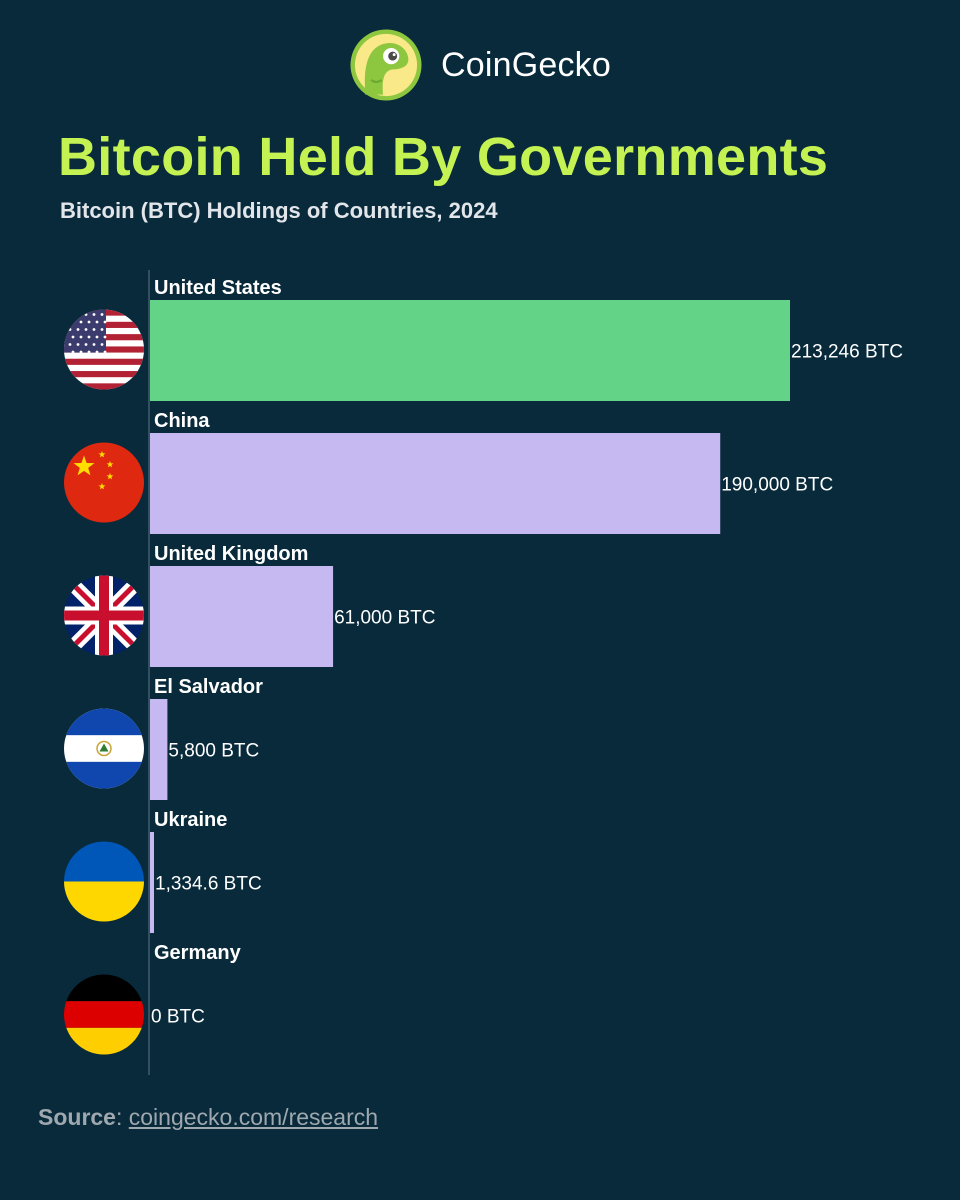 This screenshot has height=1200, width=960. What do you see at coordinates (104, 1014) in the screenshot?
I see `germany-flag-icon` at bounding box center [104, 1014].